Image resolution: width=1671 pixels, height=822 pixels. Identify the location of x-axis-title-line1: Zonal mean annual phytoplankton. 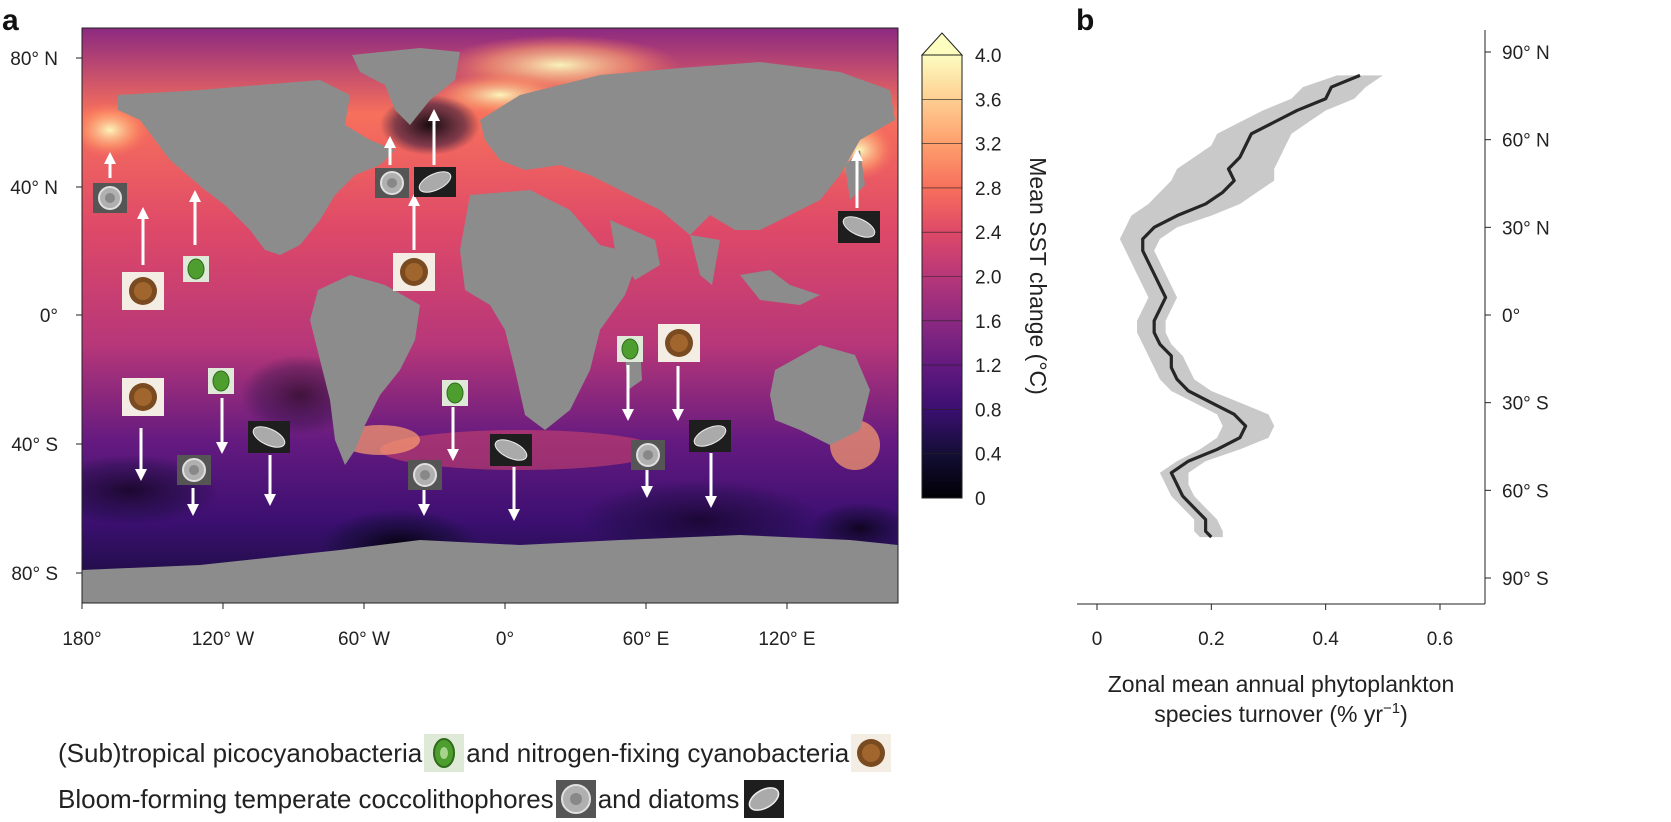
(1281, 684).